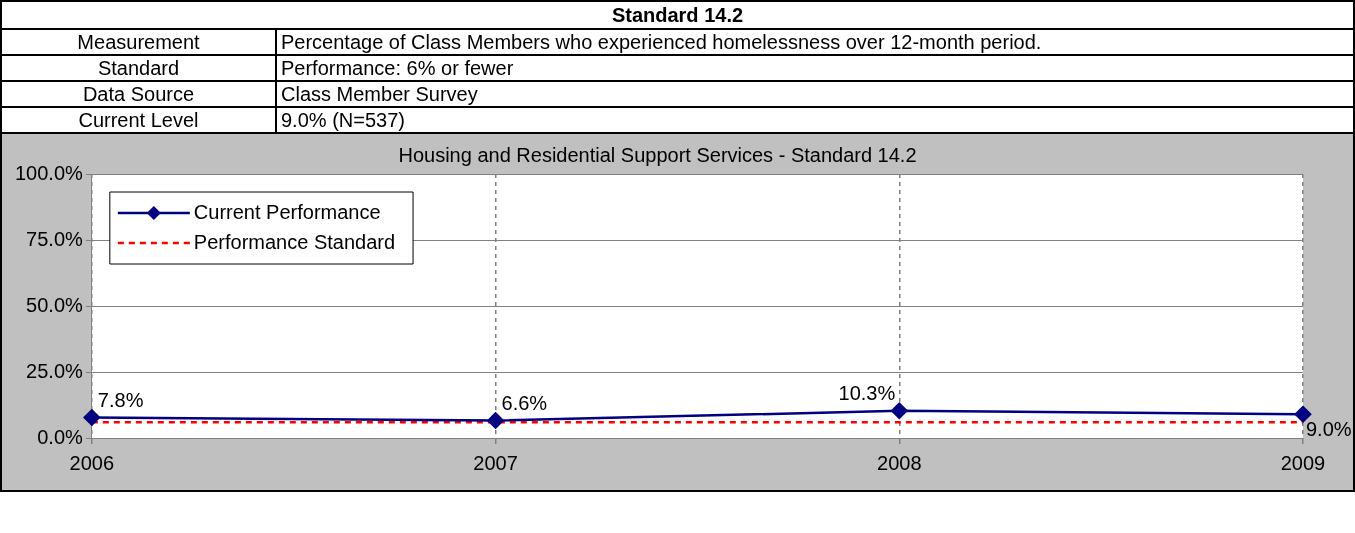 The height and width of the screenshot is (533, 1355). What do you see at coordinates (815, 68) in the screenshot?
I see `text: Performance: 6% or fewer` at bounding box center [815, 68].